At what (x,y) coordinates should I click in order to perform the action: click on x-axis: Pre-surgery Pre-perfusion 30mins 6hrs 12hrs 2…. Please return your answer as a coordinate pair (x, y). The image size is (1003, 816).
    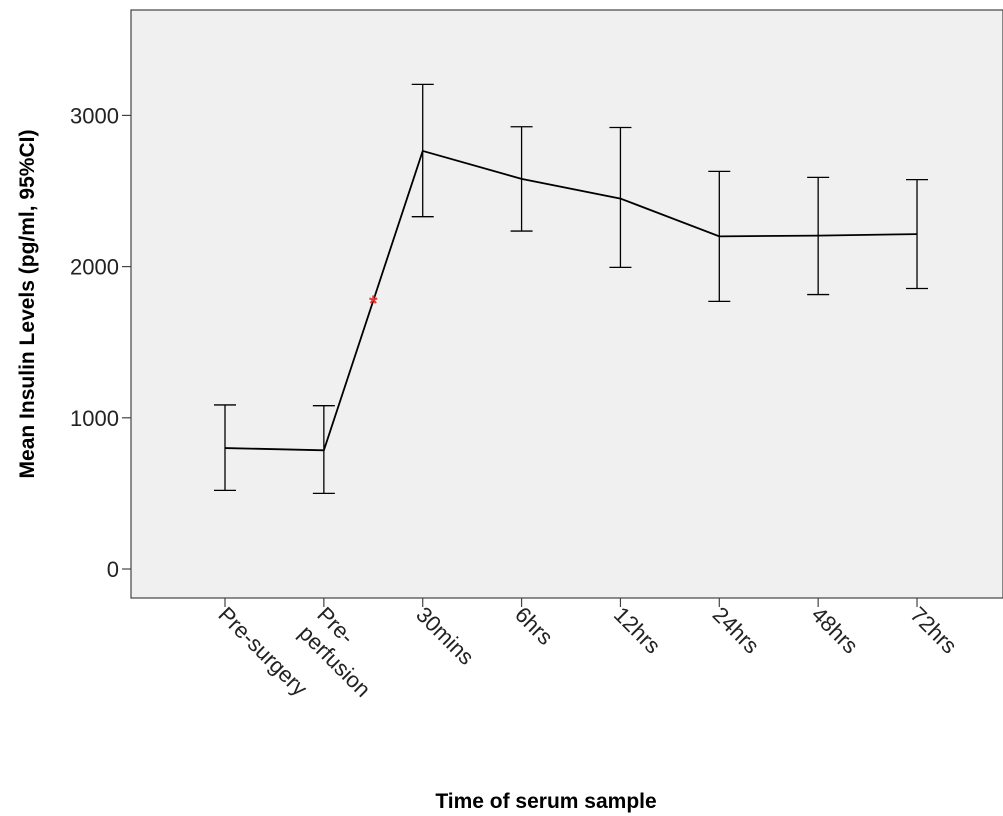
    Looking at the image, I should click on (587, 650).